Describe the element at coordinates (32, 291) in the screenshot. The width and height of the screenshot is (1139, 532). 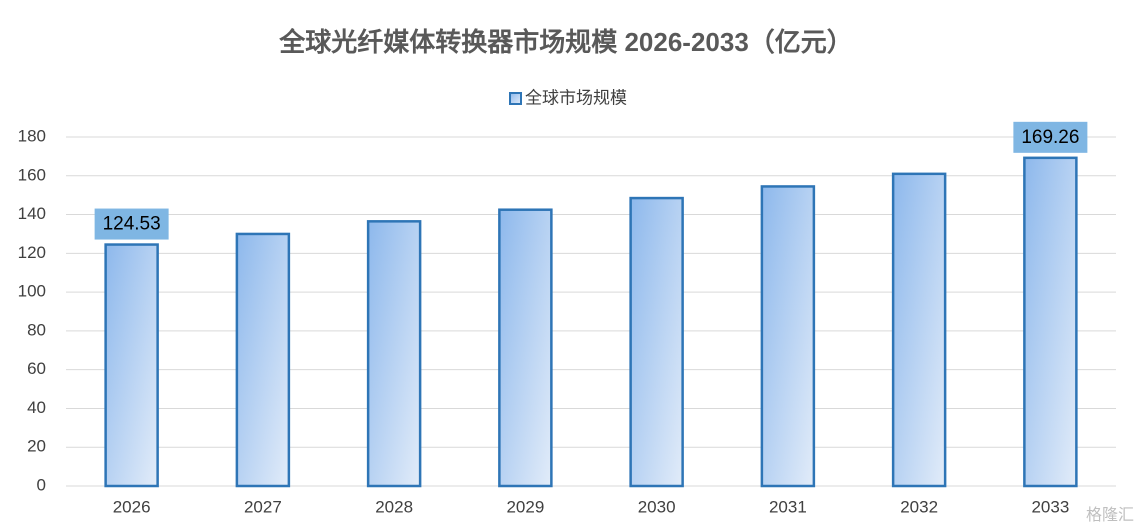
I see `y-tick-label: 100` at that location.